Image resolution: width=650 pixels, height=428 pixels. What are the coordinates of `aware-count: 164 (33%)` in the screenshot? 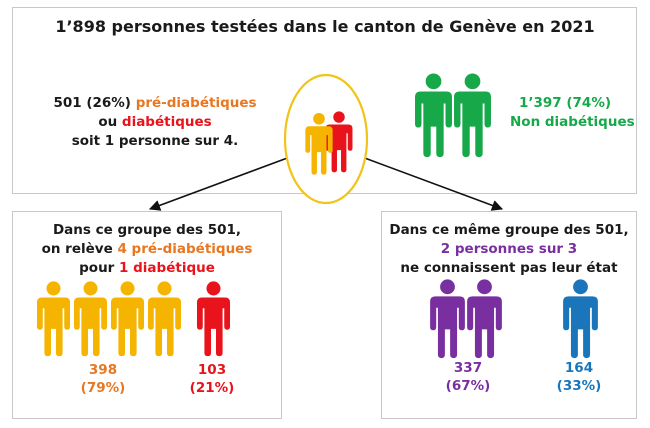 It's located at (579, 377).